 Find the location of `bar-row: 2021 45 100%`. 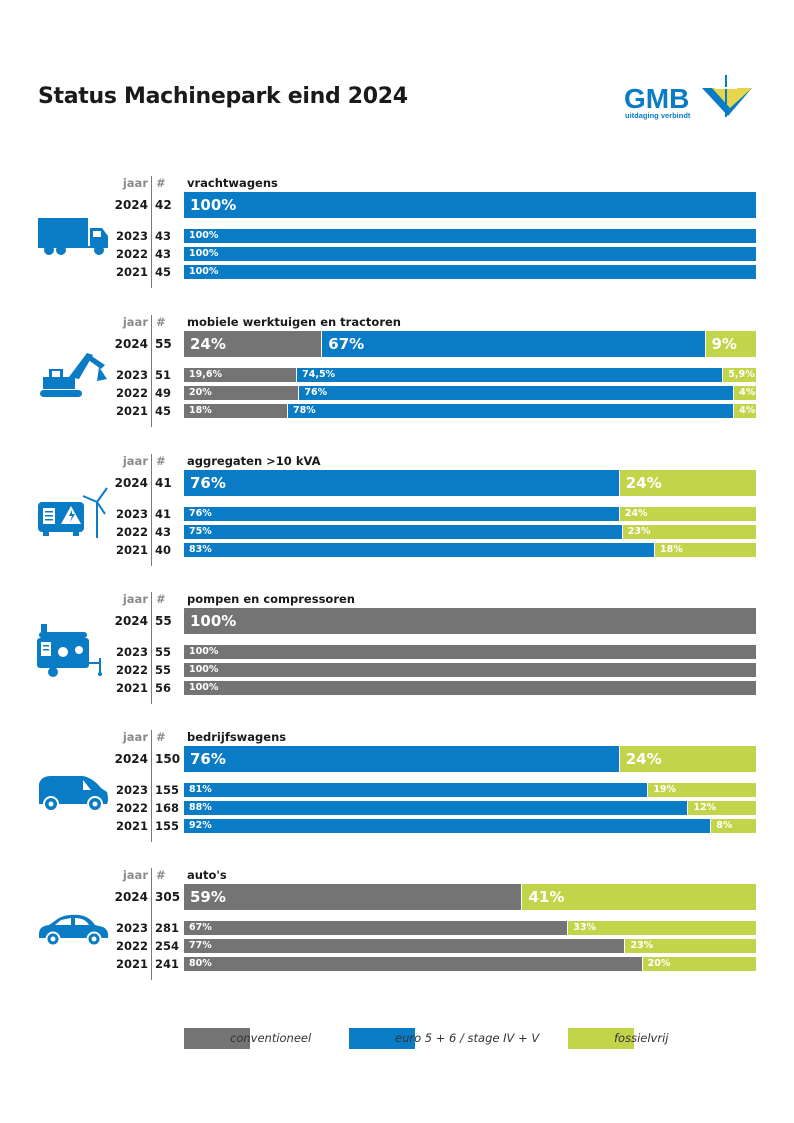

bar-row: 2021 45 100% is located at coordinates (397, 272).